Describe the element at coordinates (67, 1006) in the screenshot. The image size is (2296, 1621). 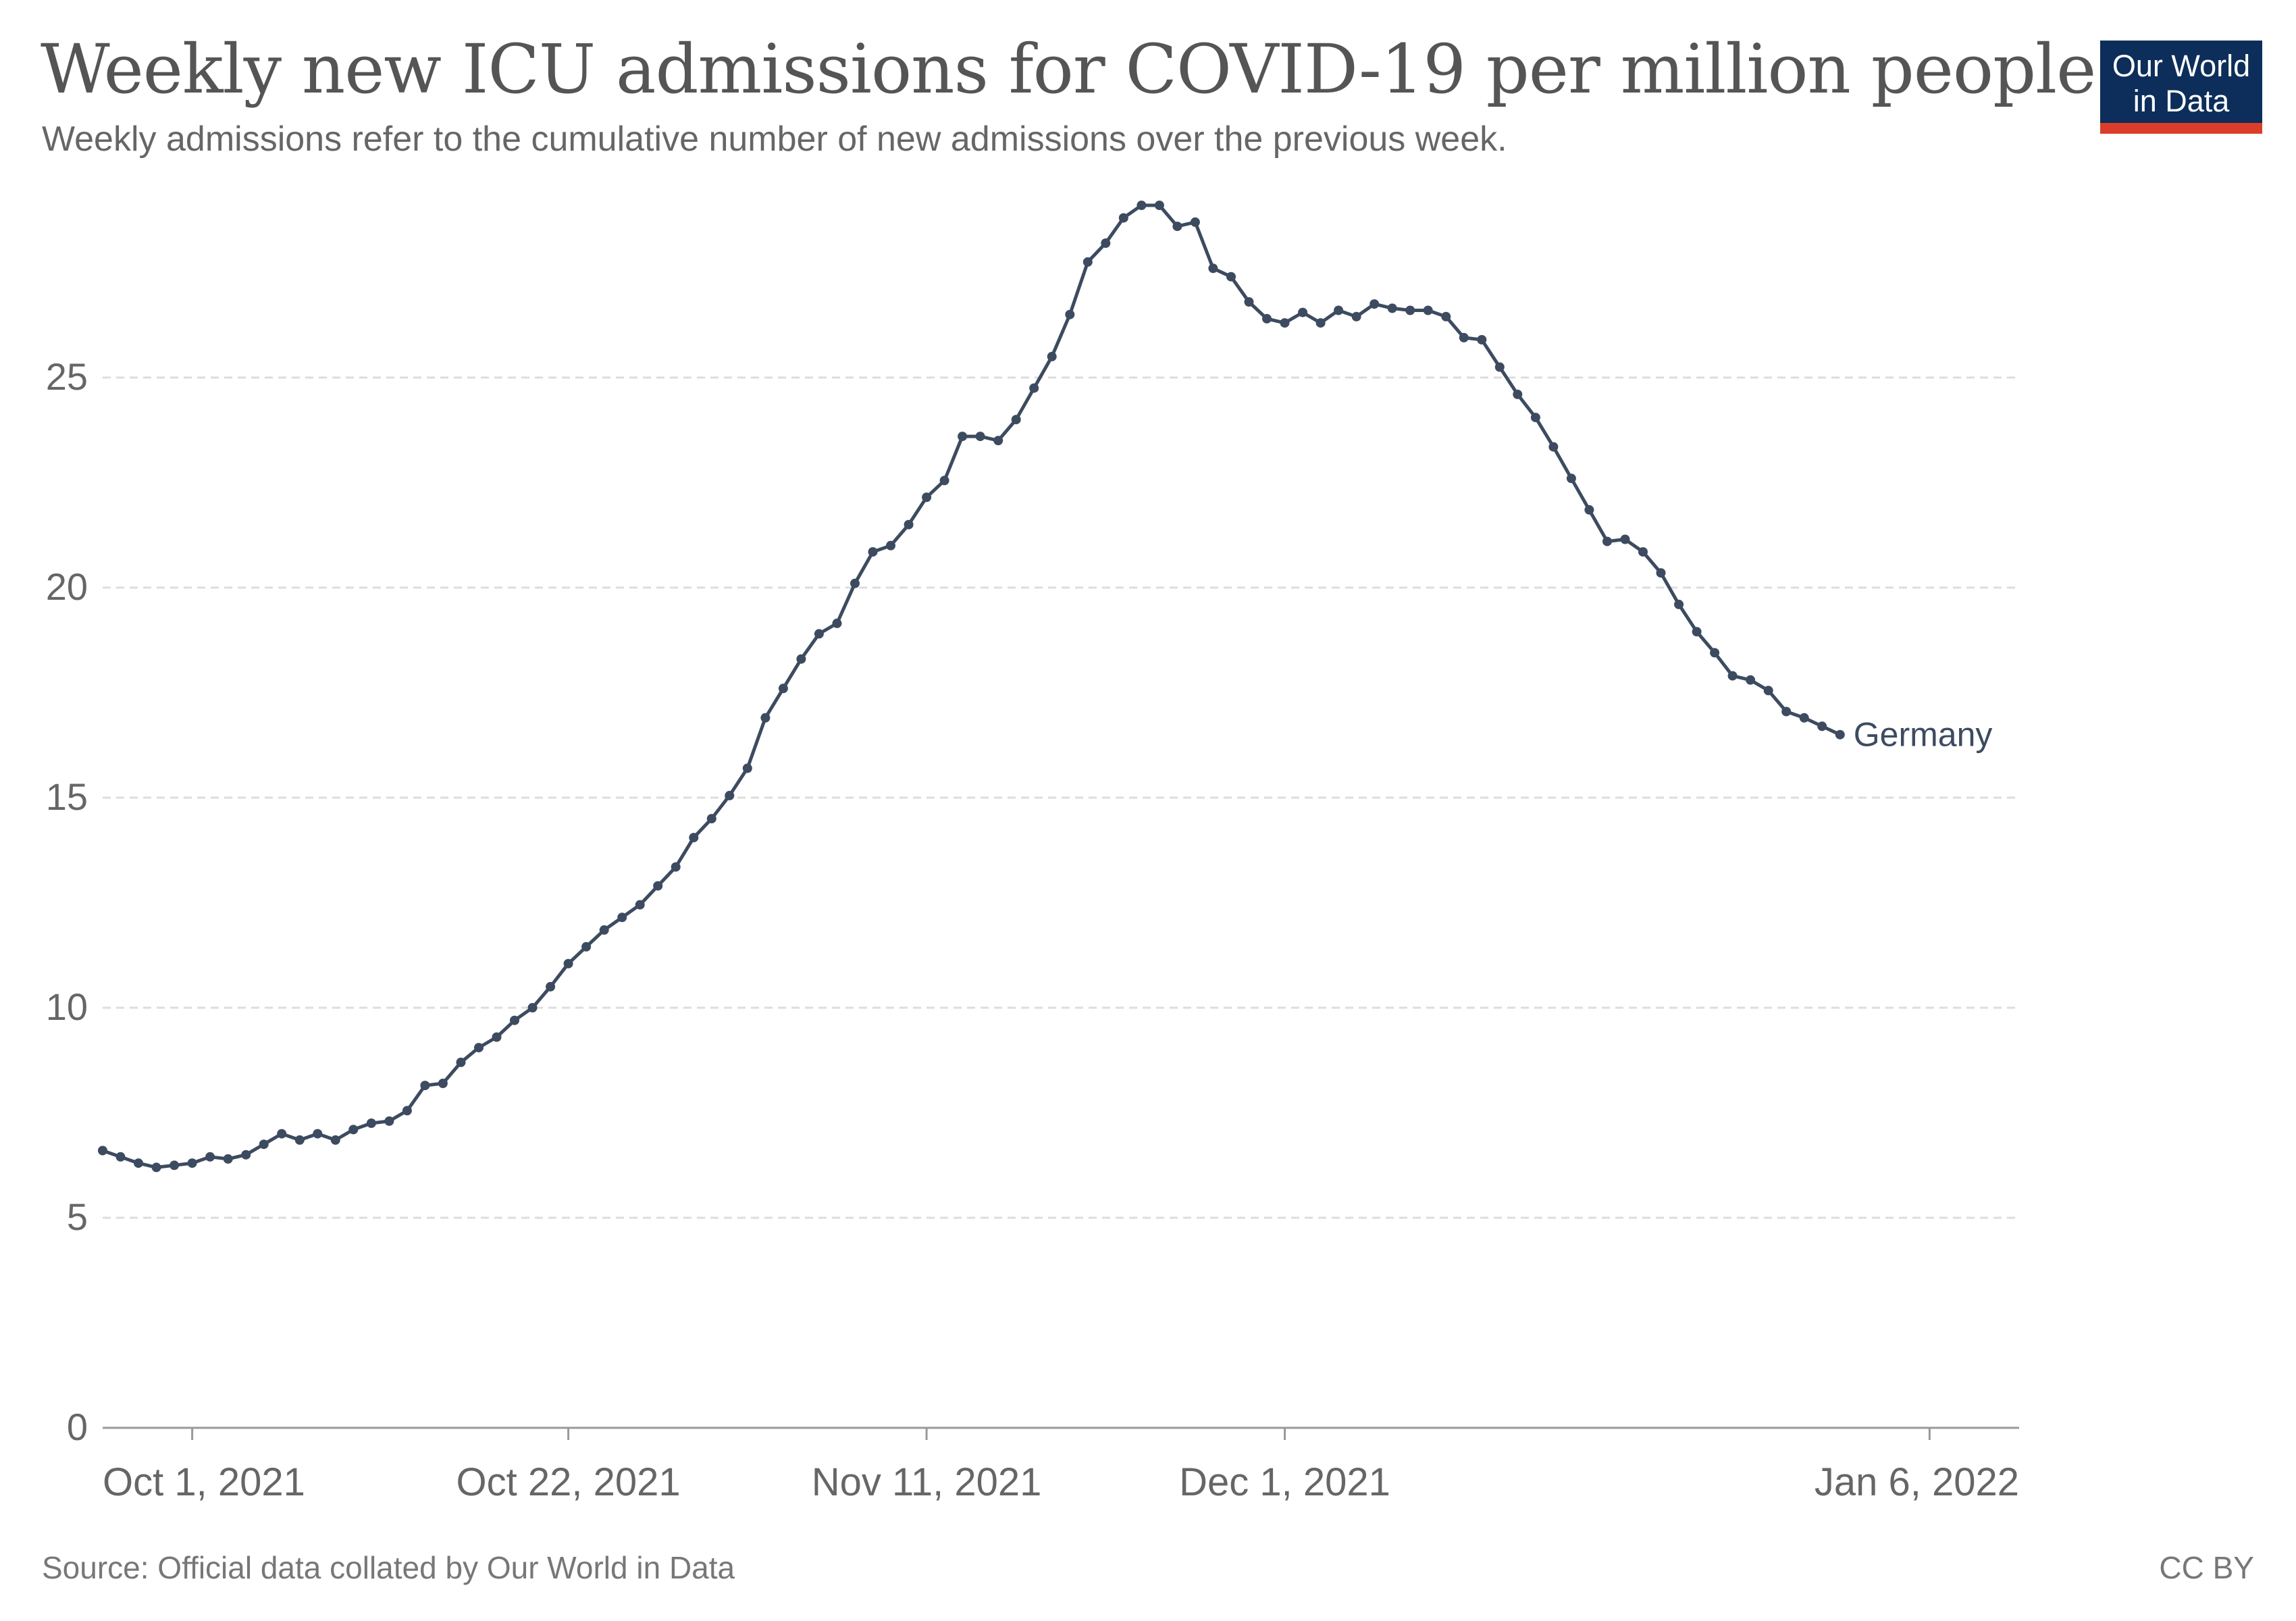
I see `y-tick-label: 10` at that location.